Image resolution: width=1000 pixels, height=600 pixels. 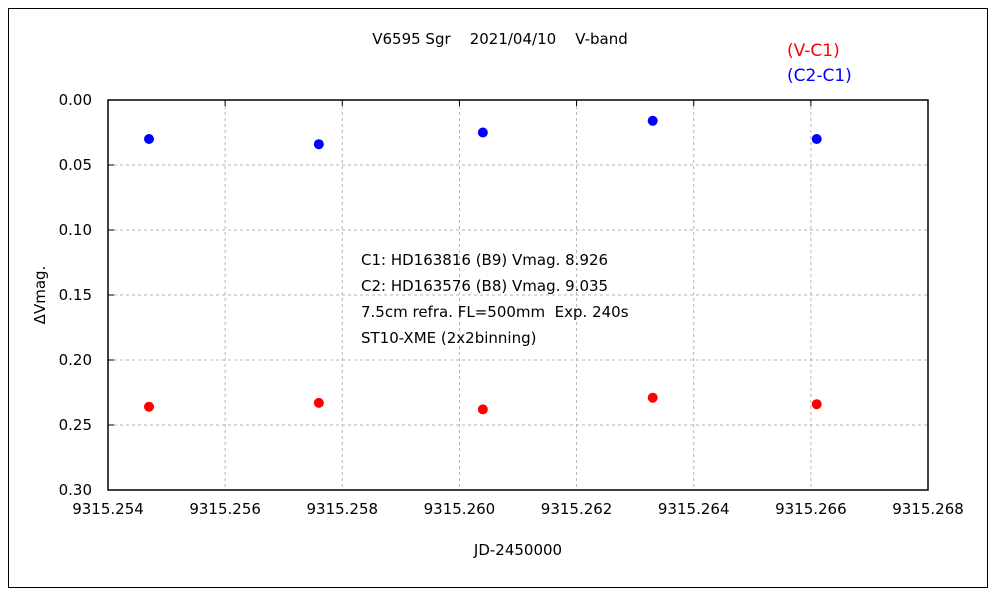 I want to click on y-axis-label: ΔVmag., so click(x=40, y=295).